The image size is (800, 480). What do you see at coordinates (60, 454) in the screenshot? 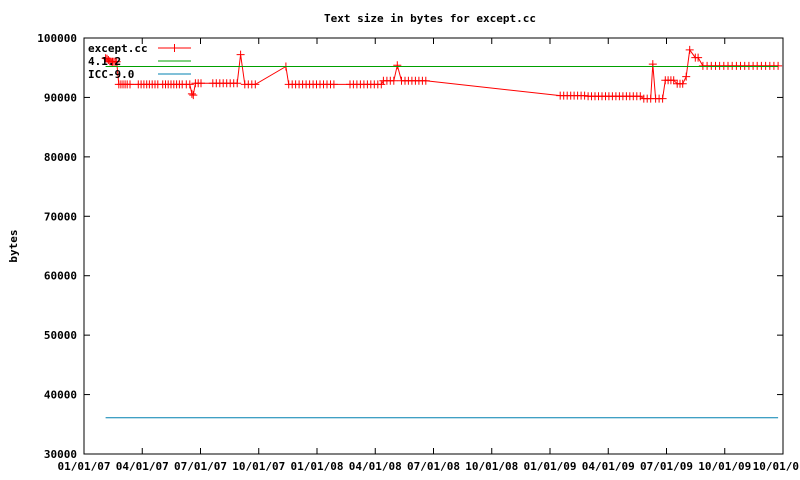
I see `y-tick-label: 30000` at bounding box center [60, 454].